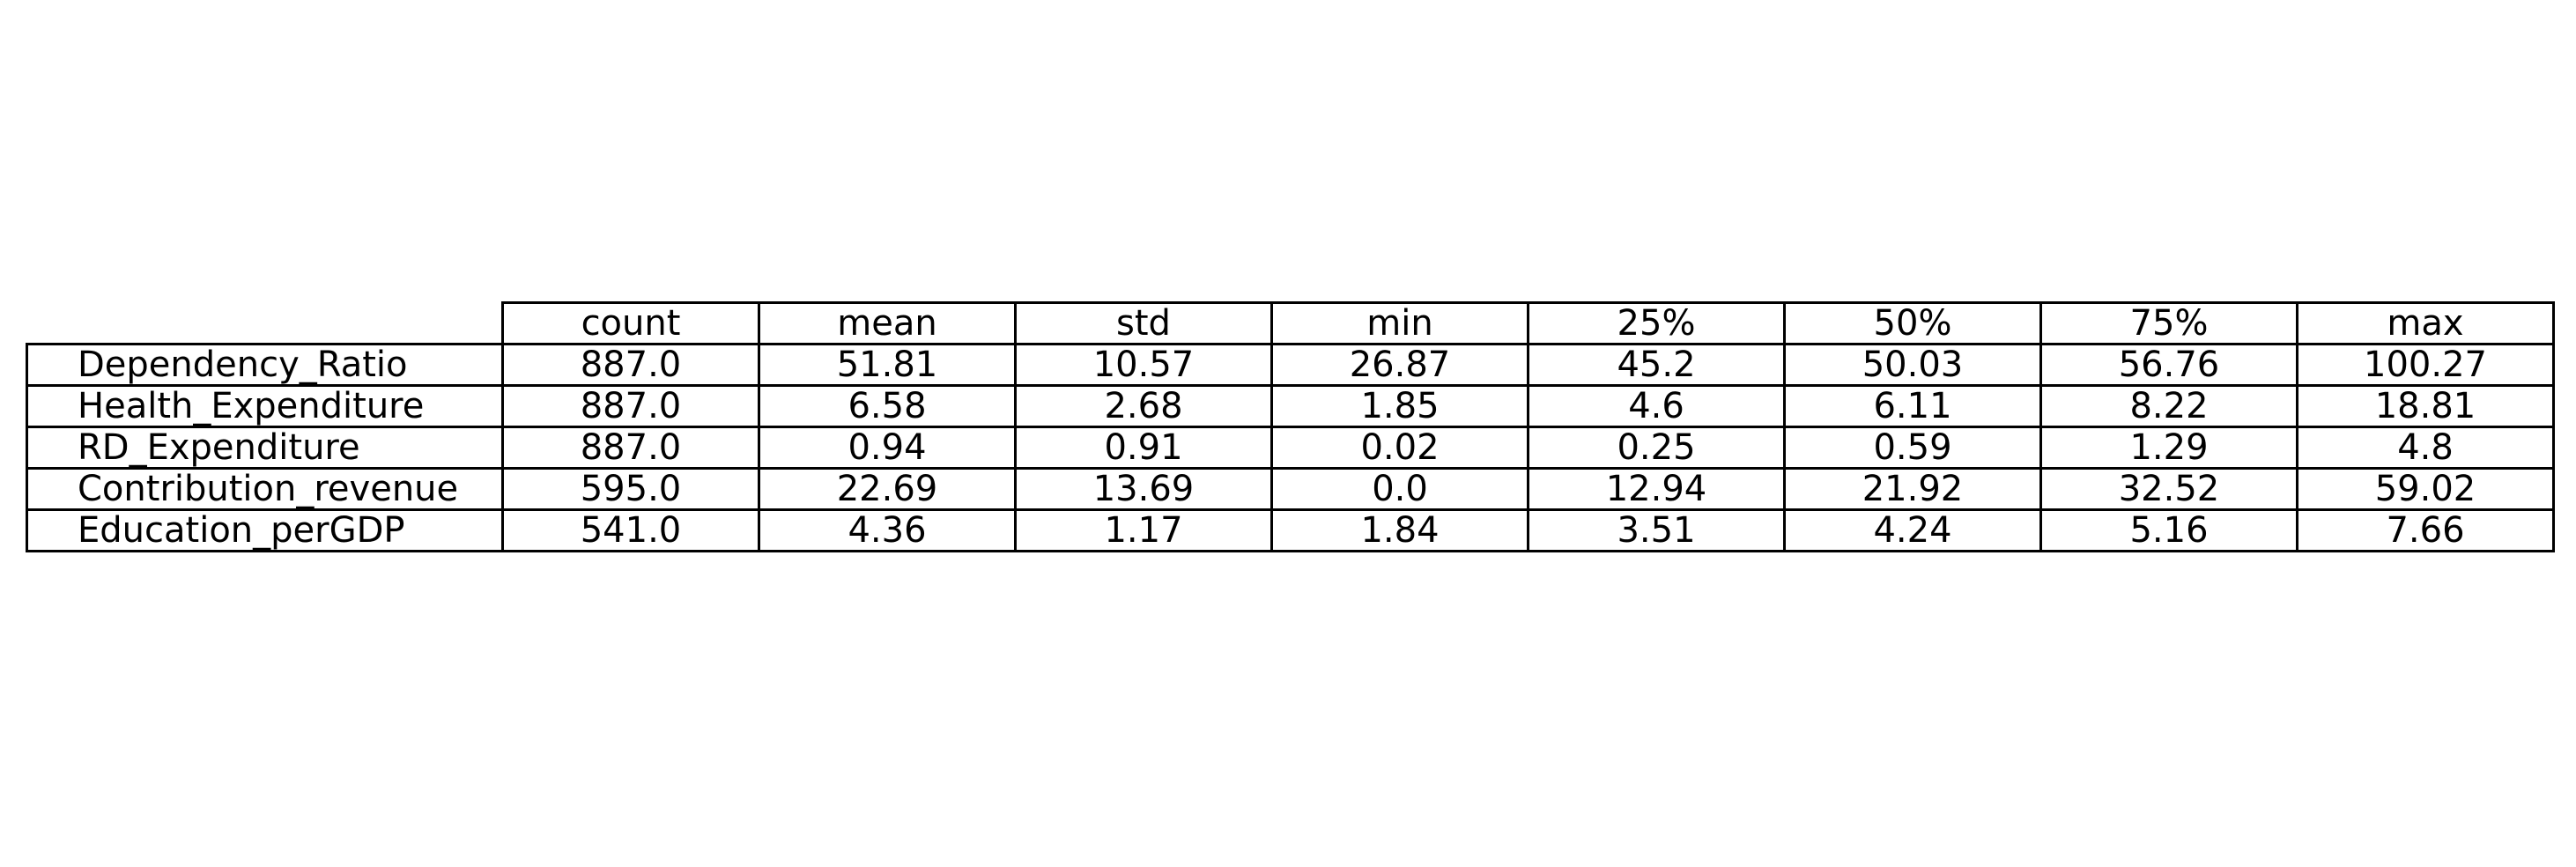 The width and height of the screenshot is (2576, 867). I want to click on table-cell: 0.91, so click(1144, 448).